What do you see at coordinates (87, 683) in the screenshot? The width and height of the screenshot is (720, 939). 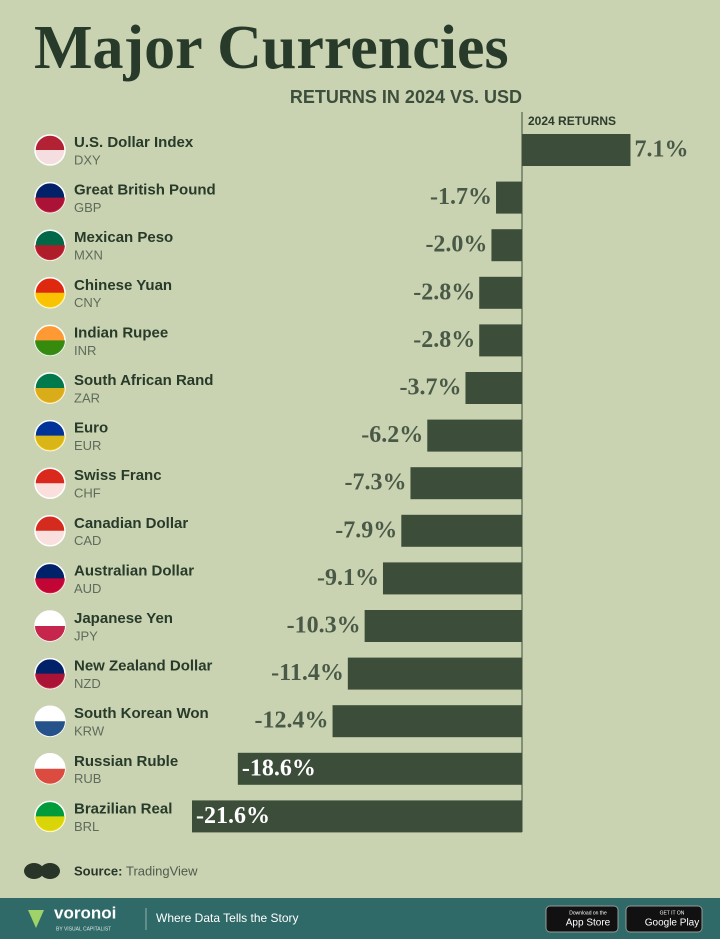 I see `code-label: NZD` at bounding box center [87, 683].